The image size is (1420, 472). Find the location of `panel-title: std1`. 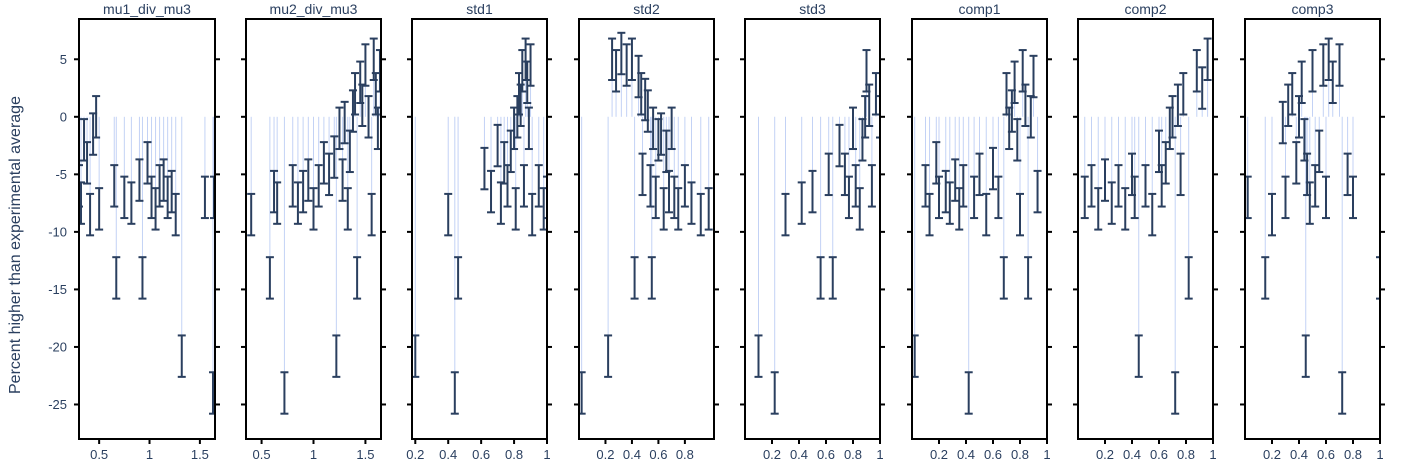

panel-title: std1 is located at coordinates (479, 9).